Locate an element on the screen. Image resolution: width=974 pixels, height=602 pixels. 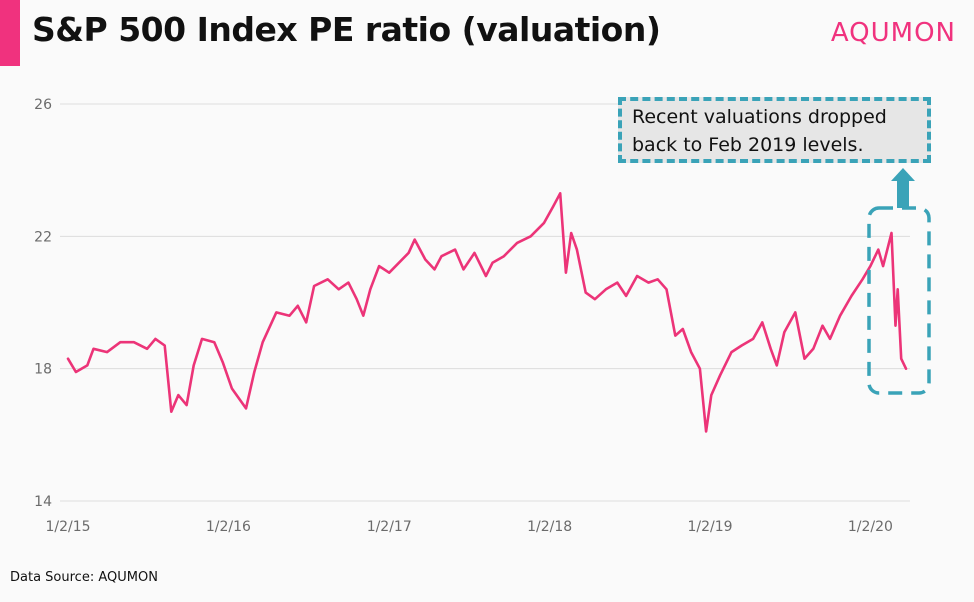
data-source-note: Data Source: AQUMON is located at coordinates (84, 577).